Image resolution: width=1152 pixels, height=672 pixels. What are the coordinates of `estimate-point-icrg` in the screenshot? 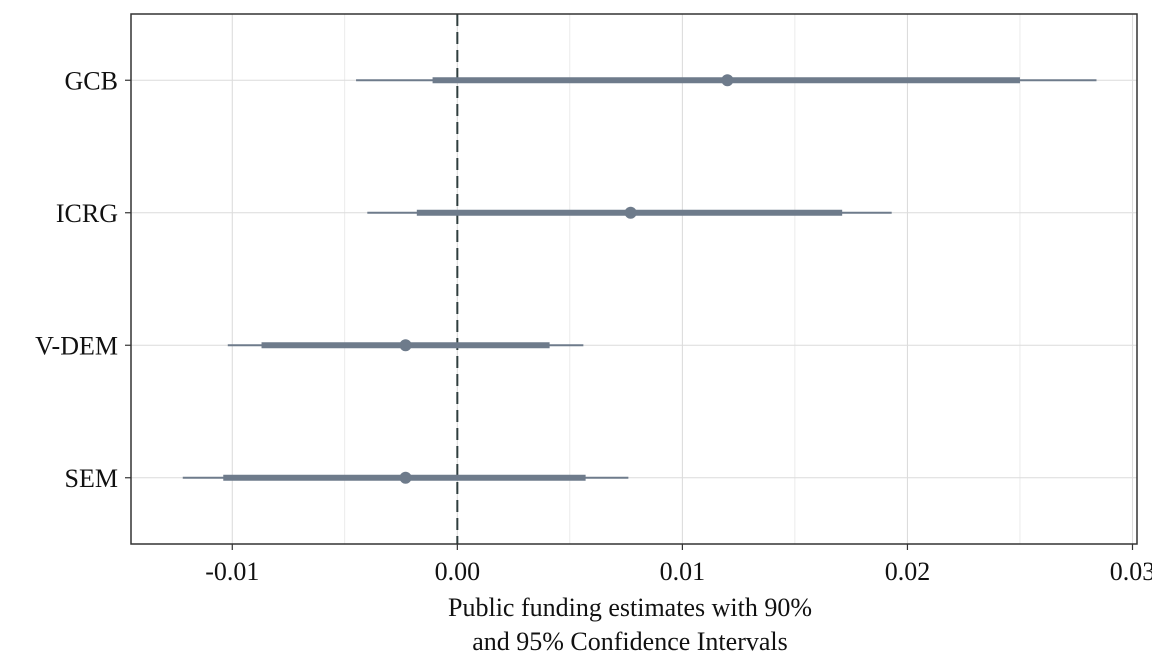 It's located at (630, 212).